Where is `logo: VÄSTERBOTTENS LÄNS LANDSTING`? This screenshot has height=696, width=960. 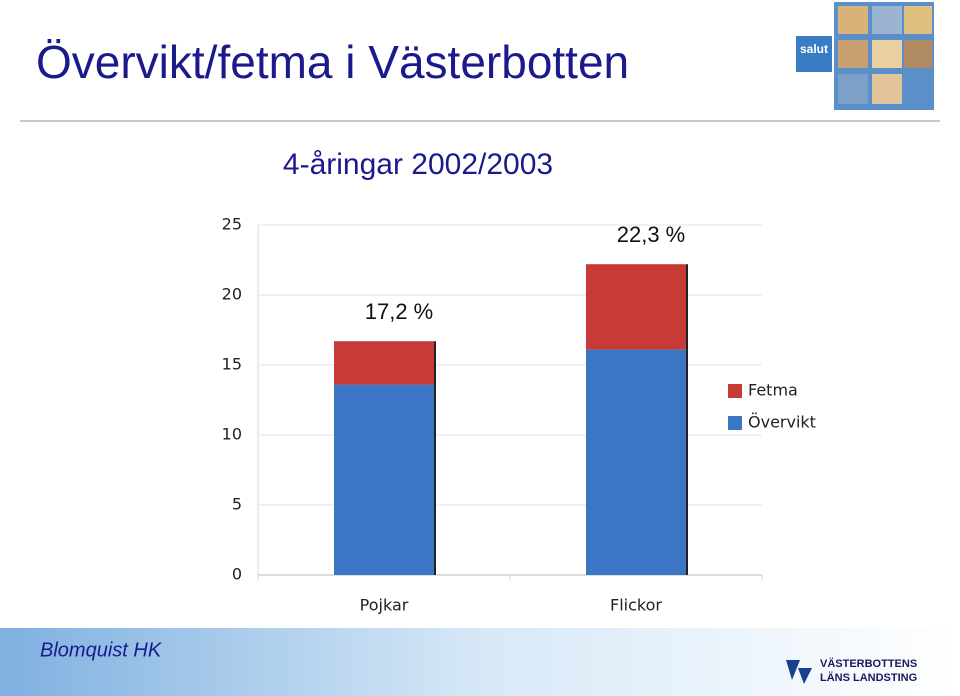
logo: VÄSTERBOTTENS LÄNS LANDSTING is located at coordinates (851, 670).